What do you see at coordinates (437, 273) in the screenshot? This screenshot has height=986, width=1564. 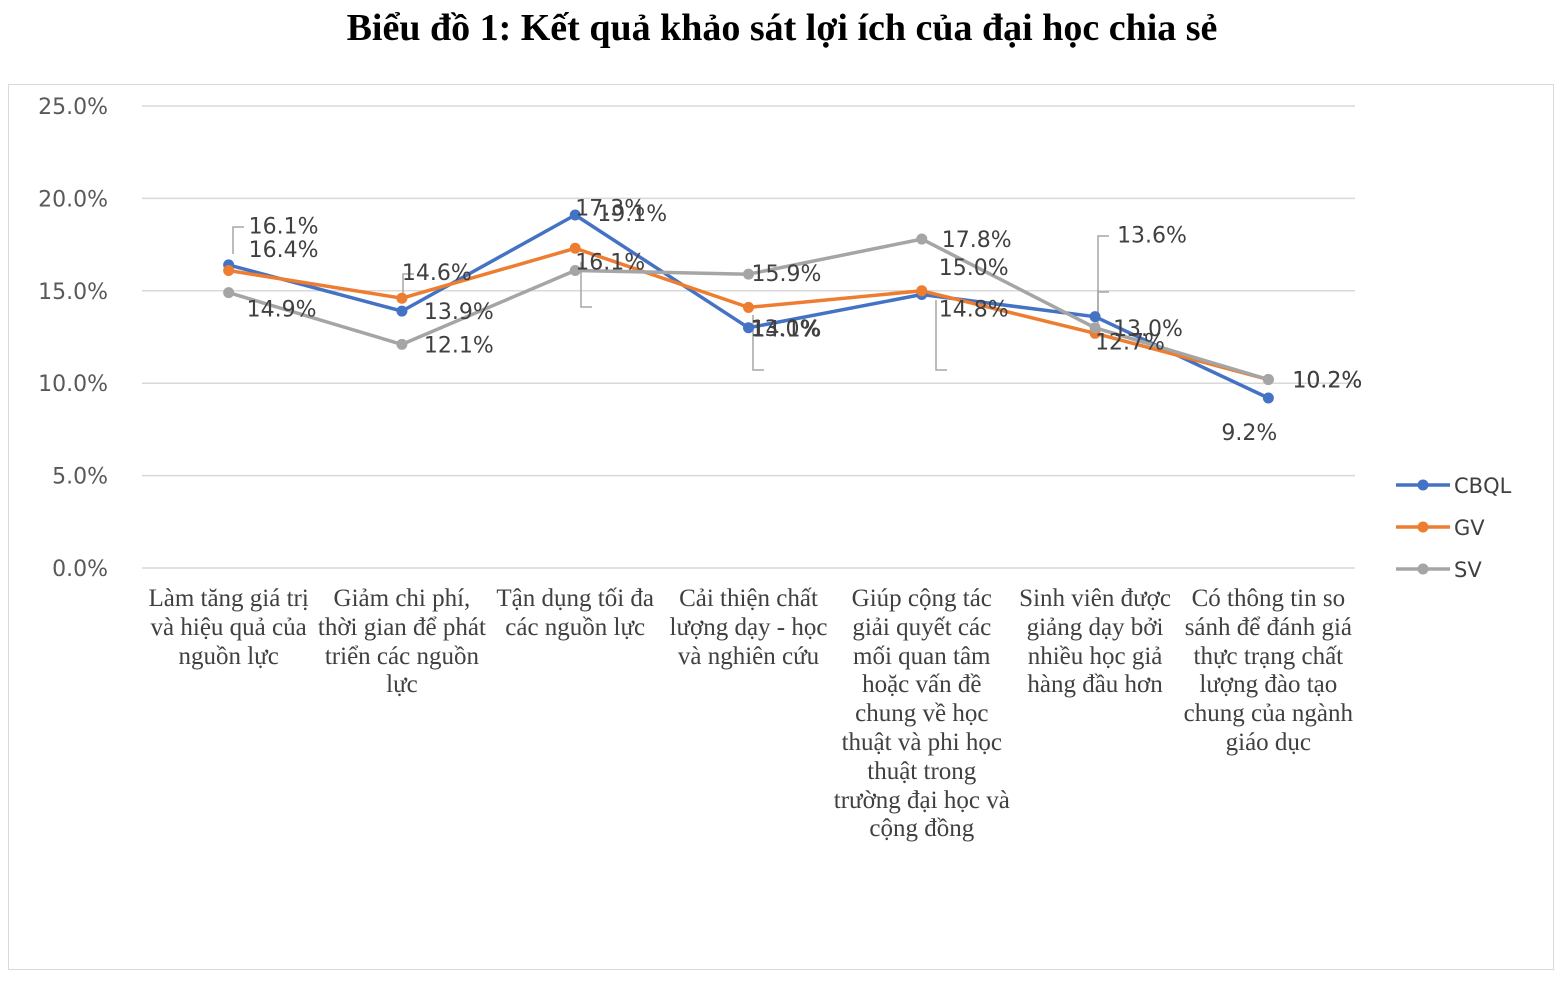 I see `data-label-gv: 14.6%` at bounding box center [437, 273].